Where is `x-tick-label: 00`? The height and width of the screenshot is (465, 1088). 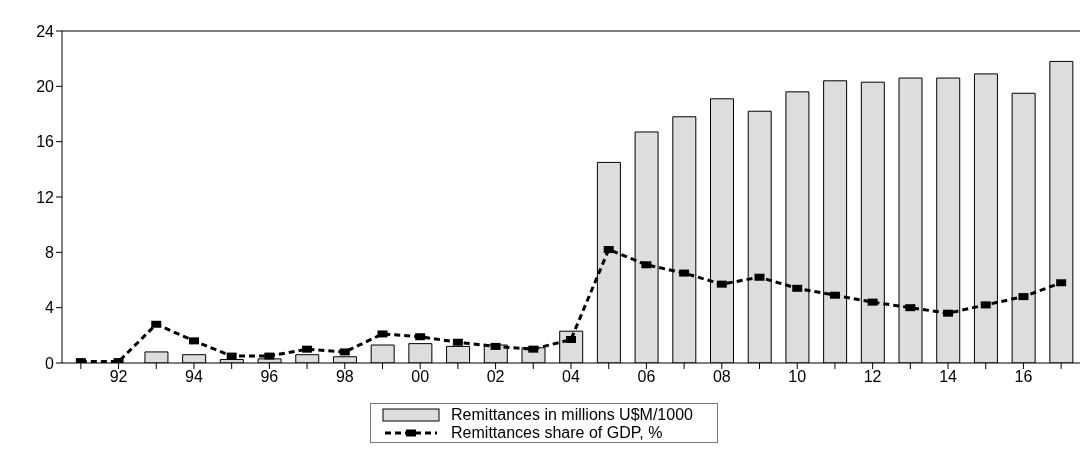
x-tick-label: 00 is located at coordinates (420, 377).